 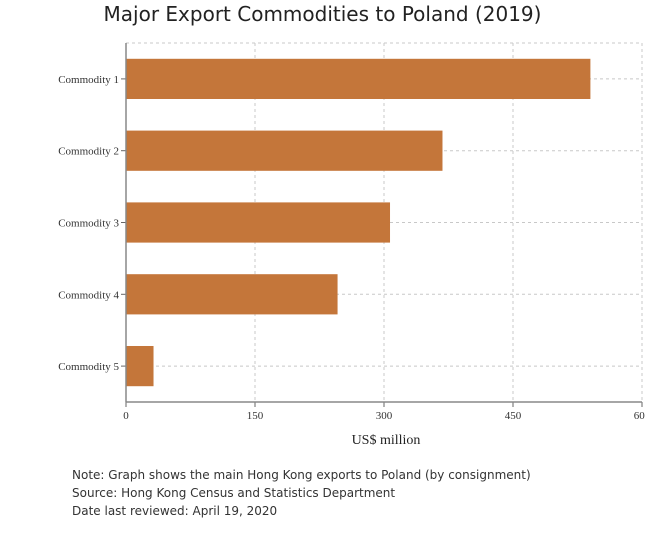 I want to click on x-tick-label: 150, so click(x=255, y=416).